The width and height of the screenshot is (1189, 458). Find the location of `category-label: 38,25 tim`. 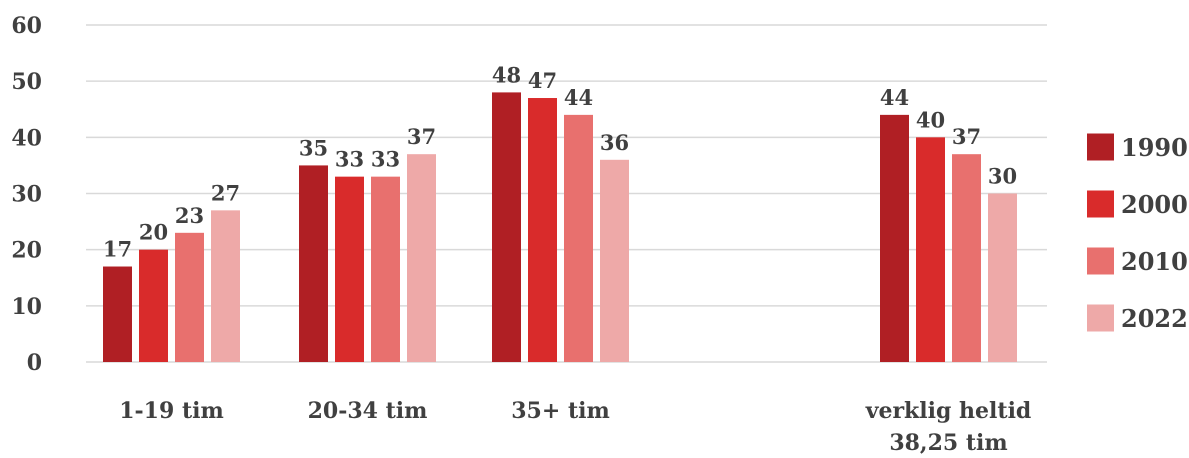

category-label: 38,25 tim is located at coordinates (948, 443).